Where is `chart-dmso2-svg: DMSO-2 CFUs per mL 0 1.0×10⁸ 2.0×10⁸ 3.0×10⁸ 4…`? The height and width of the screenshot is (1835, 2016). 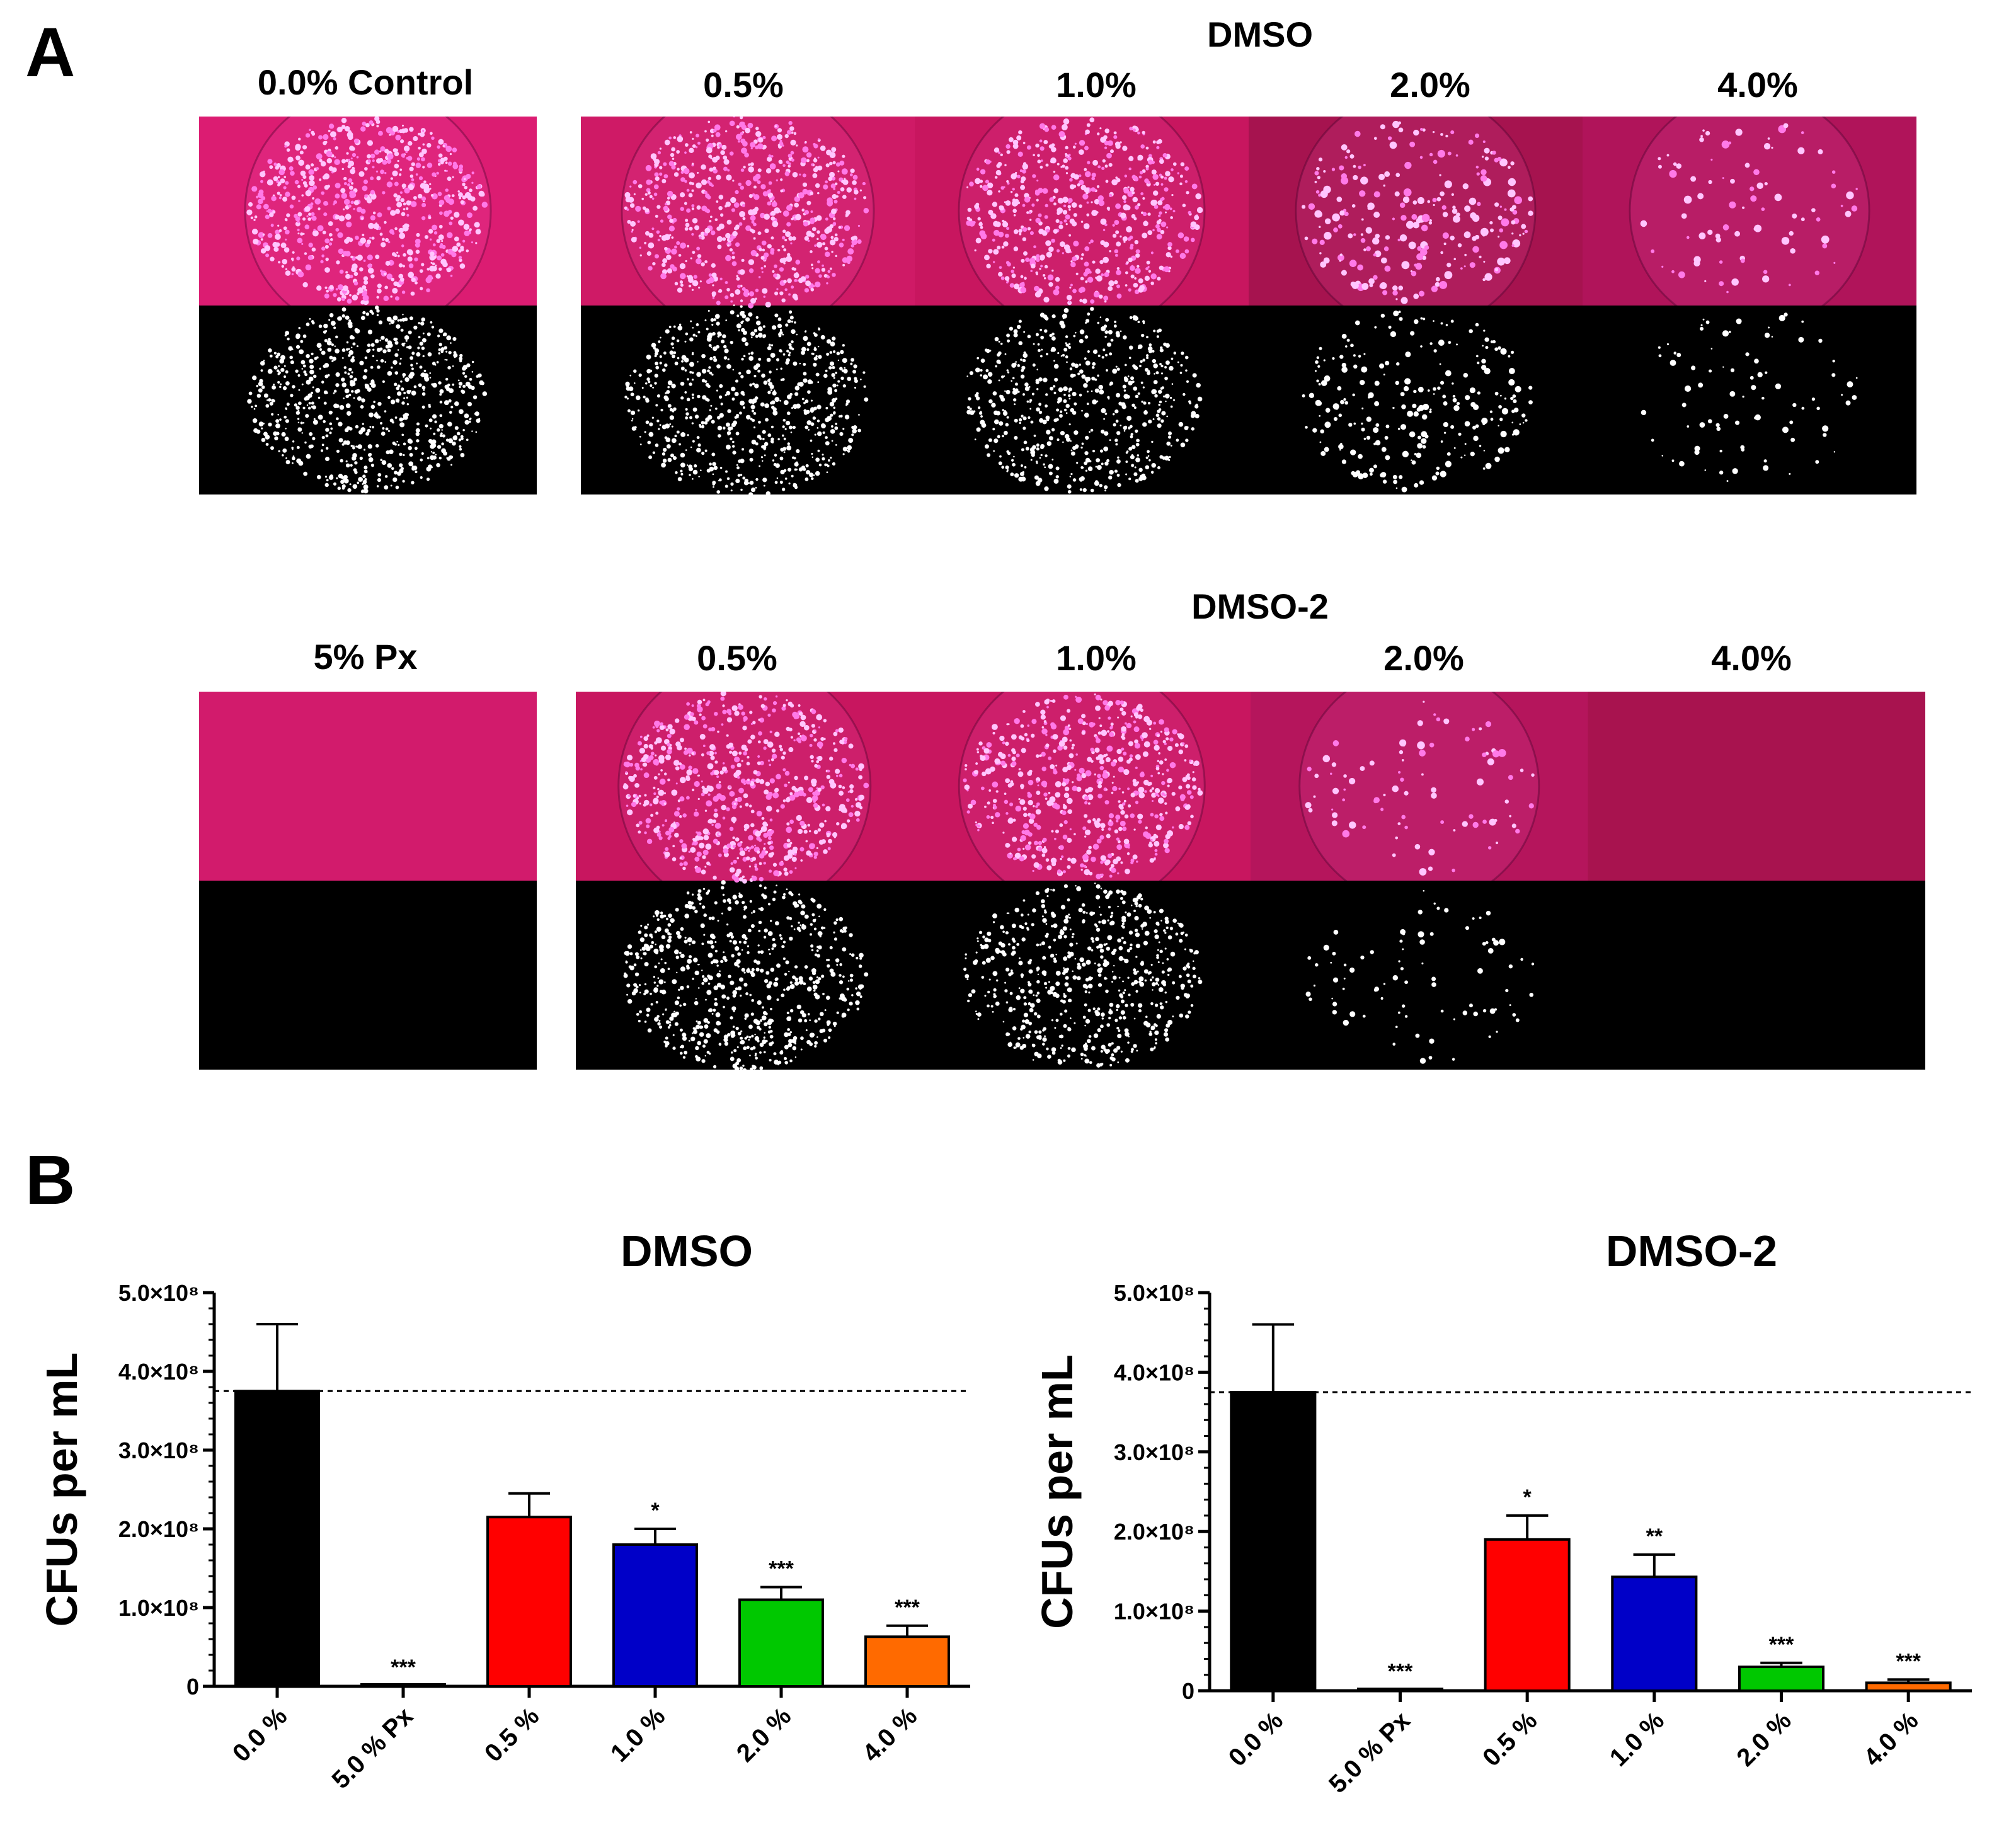
chart-dmso2-svg: DMSO-2 CFUs per mL 0 1.0×10⁸ 2.0×10⁸ 3.0×10⁸ 4… is located at coordinates (1502, 1512).